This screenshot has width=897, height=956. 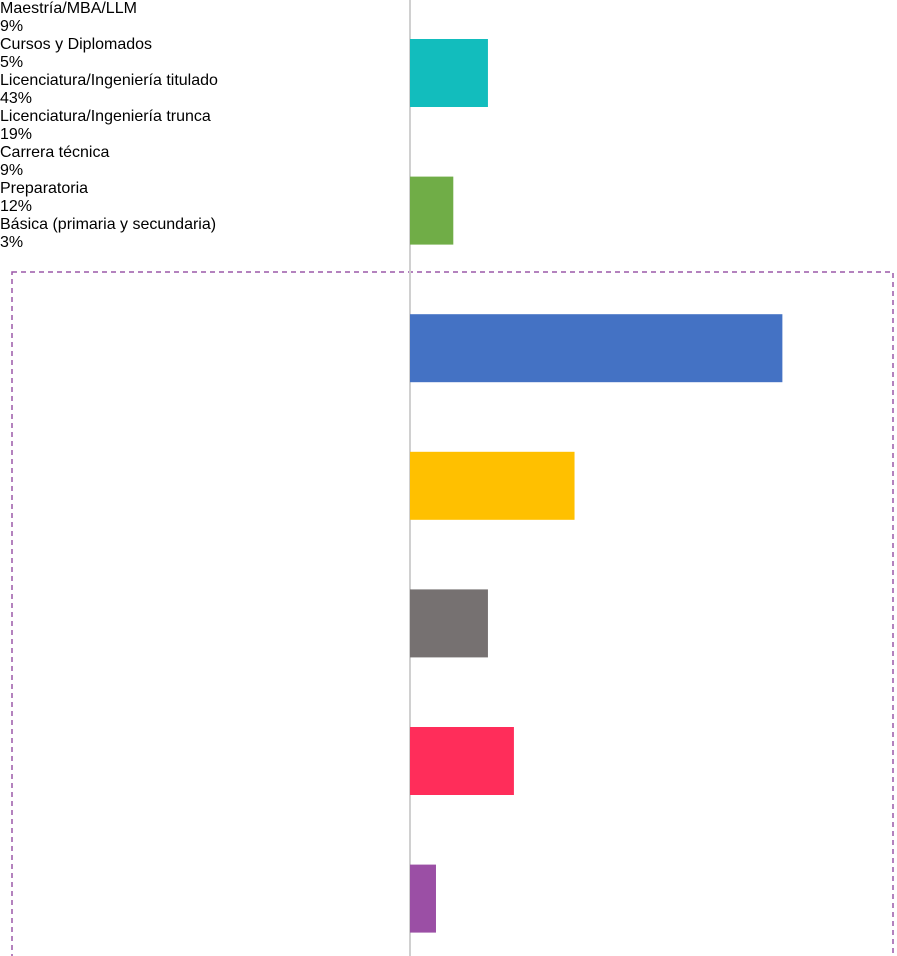 What do you see at coordinates (55, 152) in the screenshot?
I see `category-text: Carrera técnica` at bounding box center [55, 152].